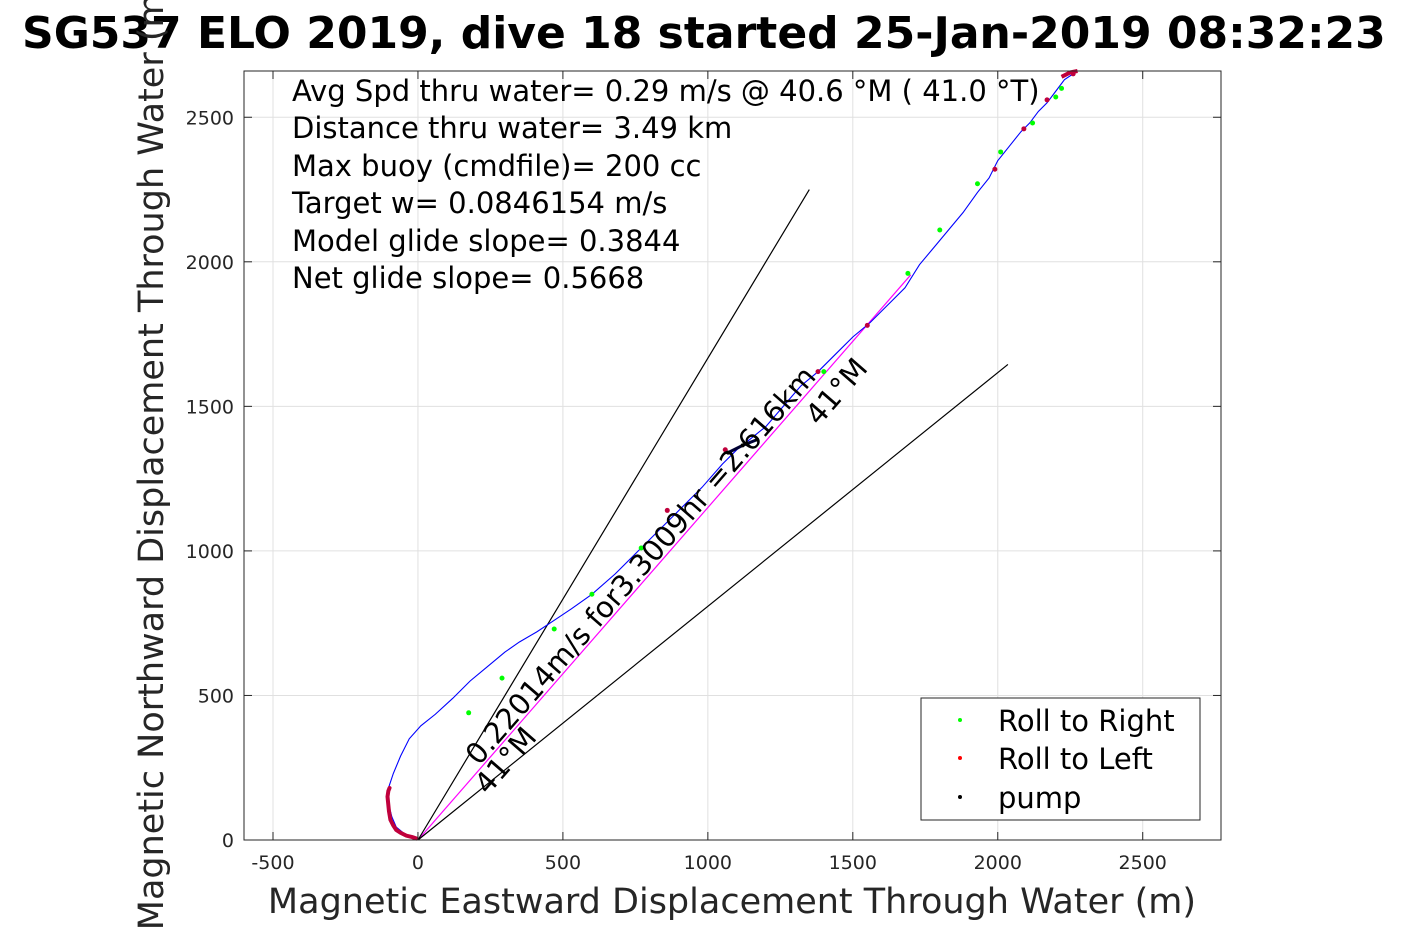  I want to click on annotation-model-glide: Model glide slope= 0.3844, so click(486, 241).